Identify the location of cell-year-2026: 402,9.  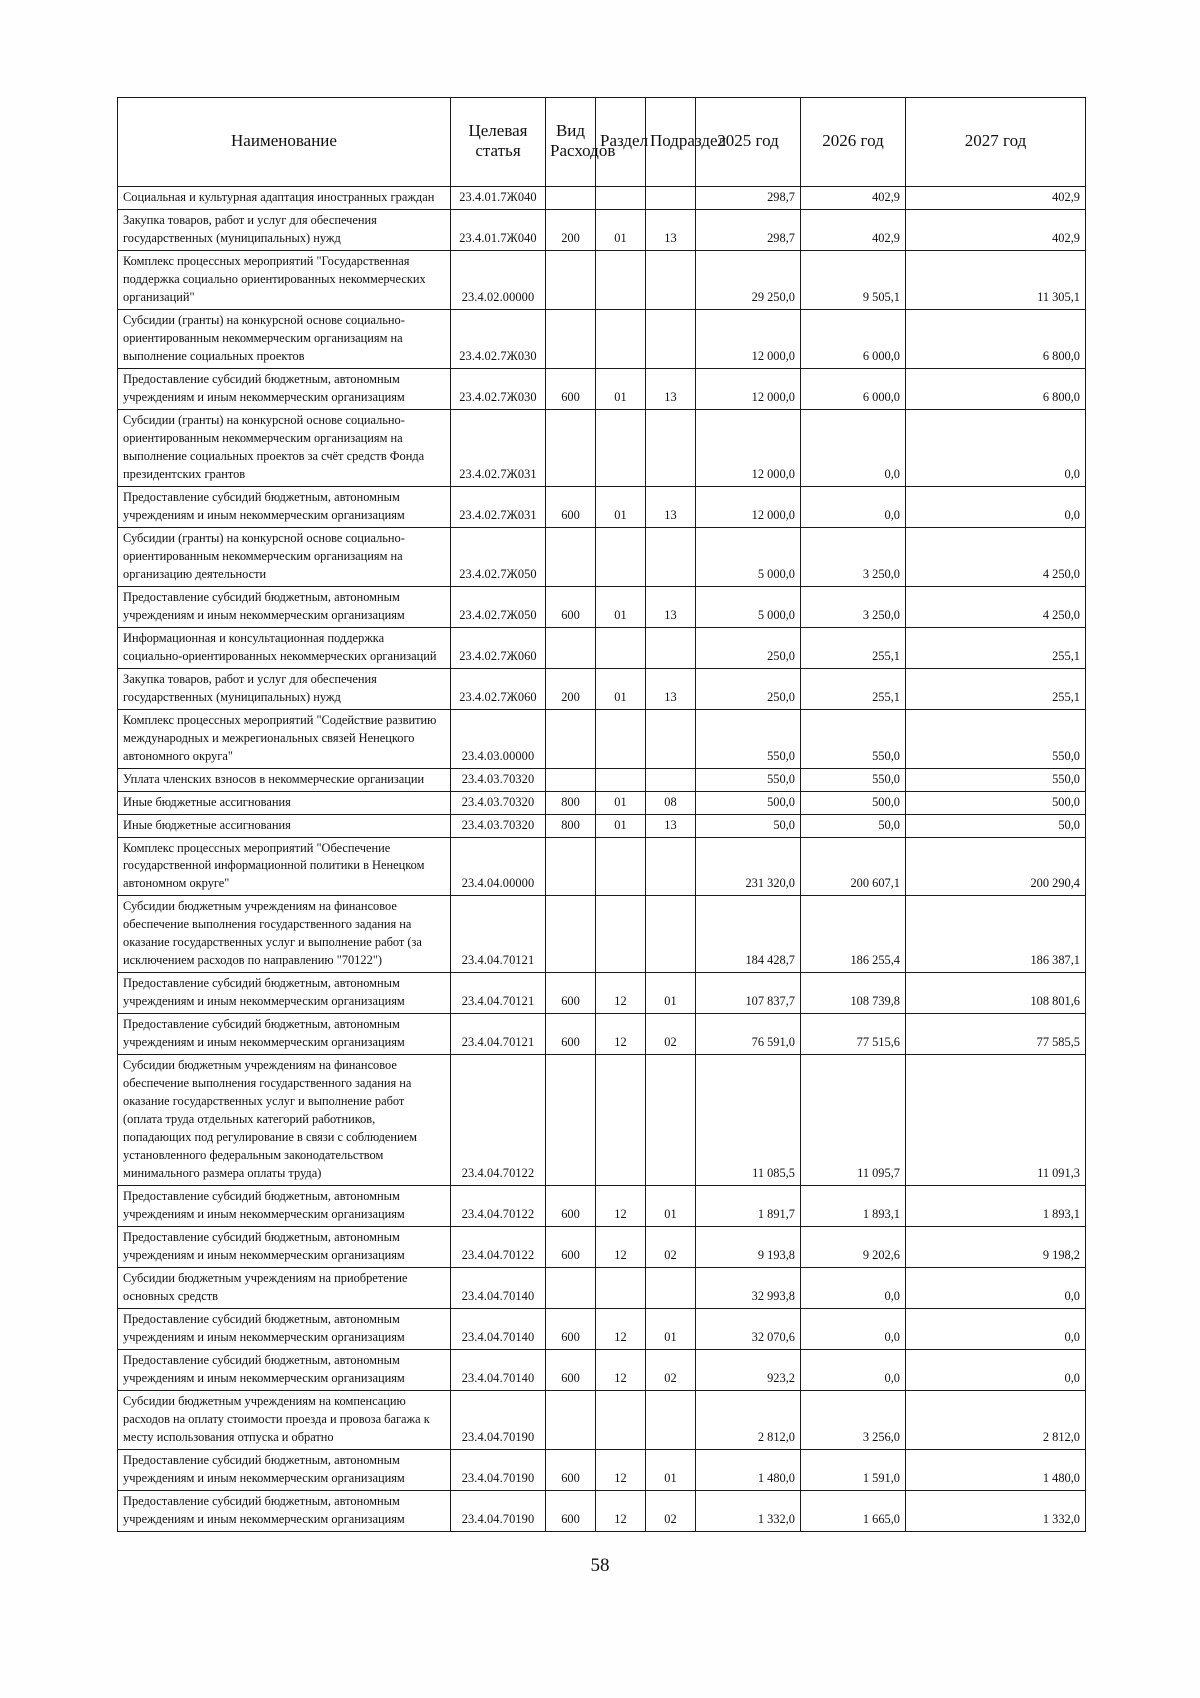
(853, 229).